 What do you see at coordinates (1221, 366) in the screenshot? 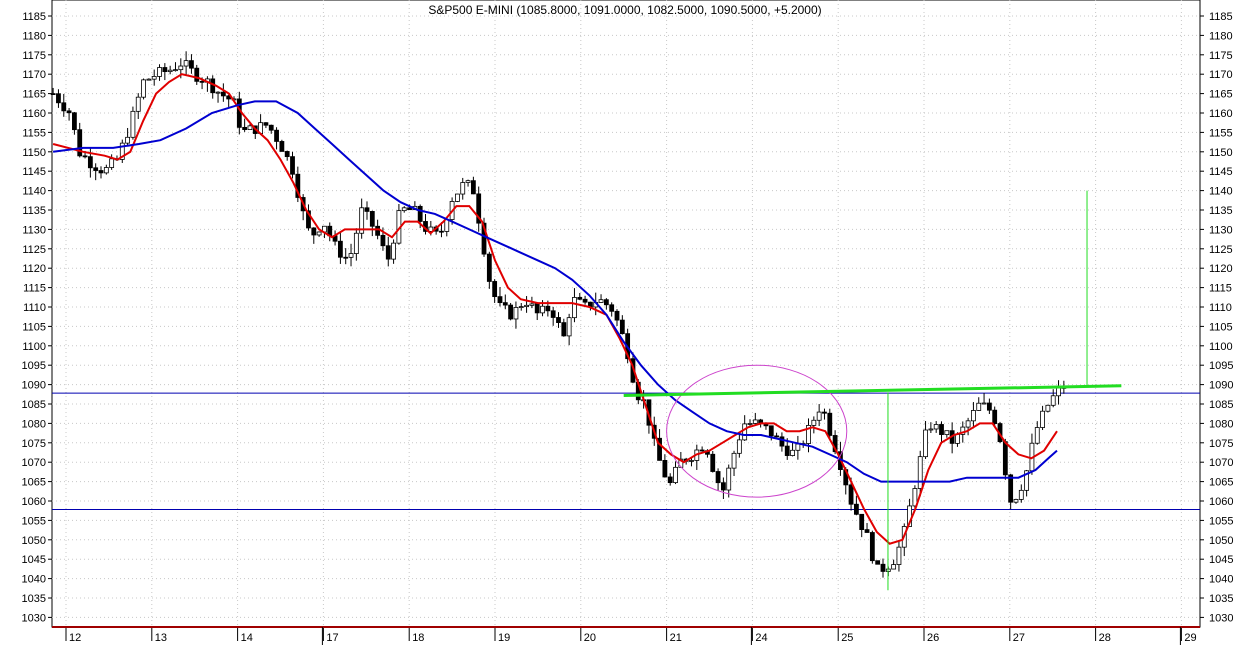
I see `y-tick-label-right: 1095` at bounding box center [1221, 366].